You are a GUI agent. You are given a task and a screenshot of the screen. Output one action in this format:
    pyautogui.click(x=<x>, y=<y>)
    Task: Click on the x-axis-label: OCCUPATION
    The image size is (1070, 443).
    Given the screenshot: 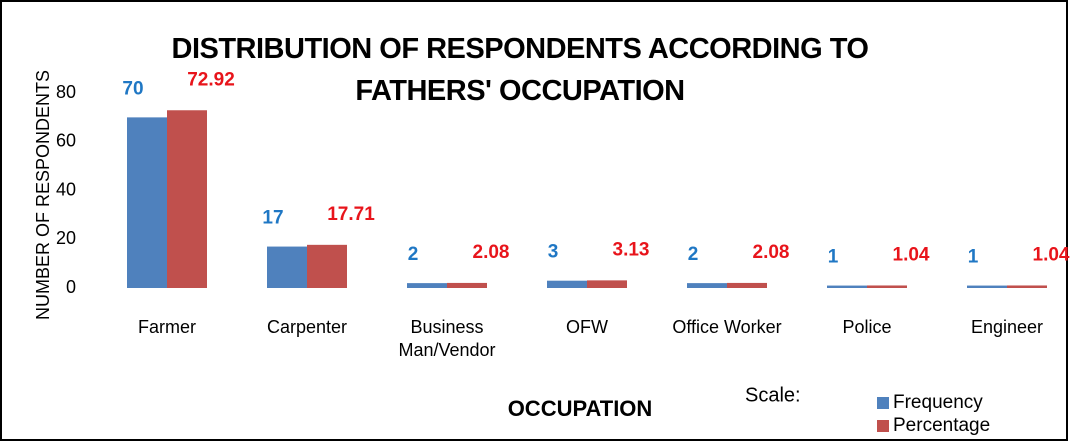 What is the action you would take?
    pyautogui.click(x=580, y=408)
    